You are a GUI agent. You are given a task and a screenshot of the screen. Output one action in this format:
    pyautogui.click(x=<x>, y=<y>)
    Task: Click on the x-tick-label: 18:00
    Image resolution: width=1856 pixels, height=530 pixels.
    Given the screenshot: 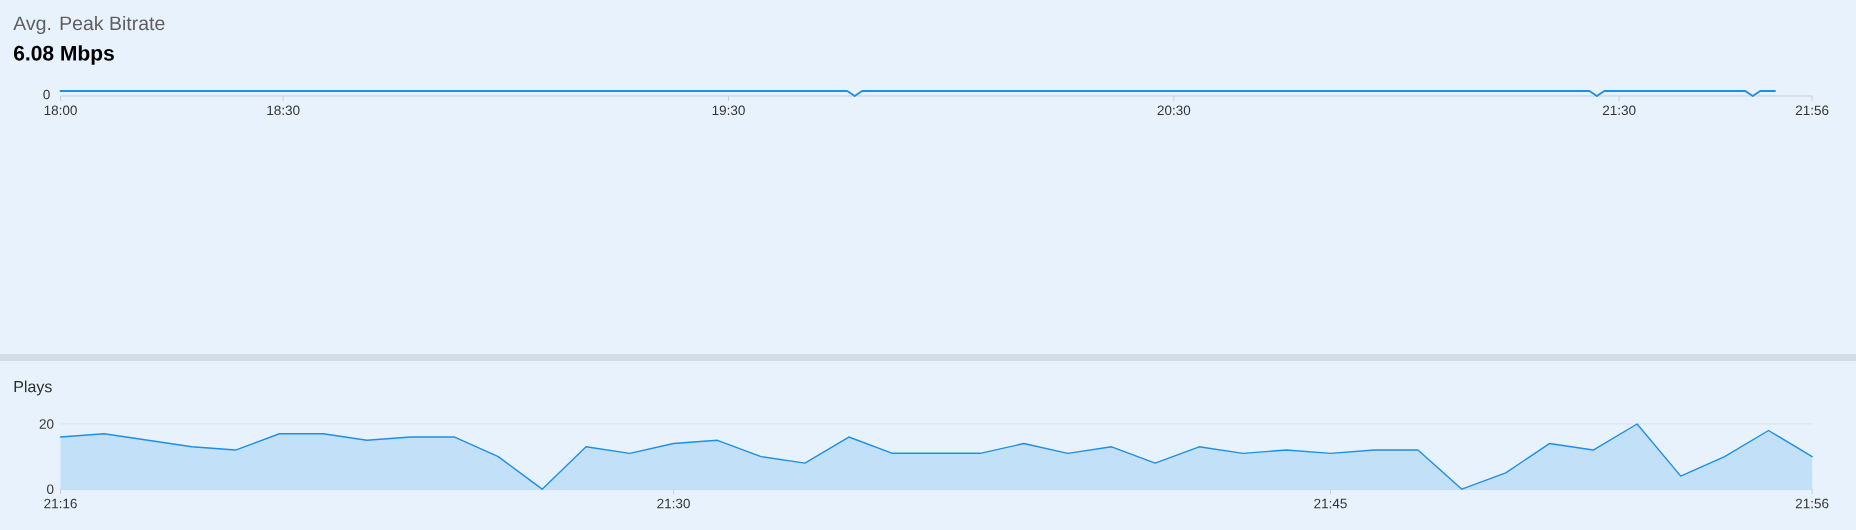 What is the action you would take?
    pyautogui.click(x=60, y=110)
    